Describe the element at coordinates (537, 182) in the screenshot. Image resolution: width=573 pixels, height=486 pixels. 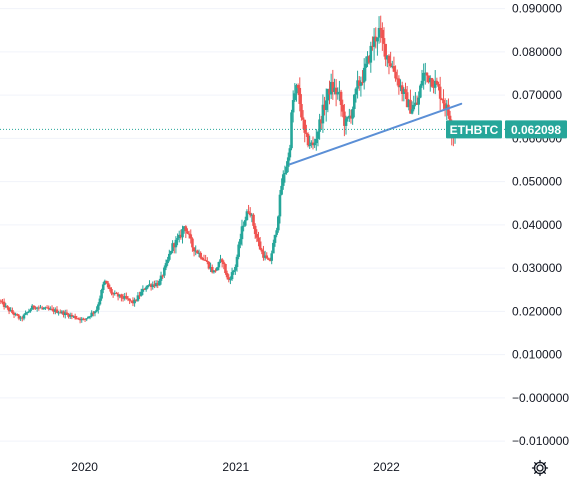
I see `y-tick-label: 0.050000` at that location.